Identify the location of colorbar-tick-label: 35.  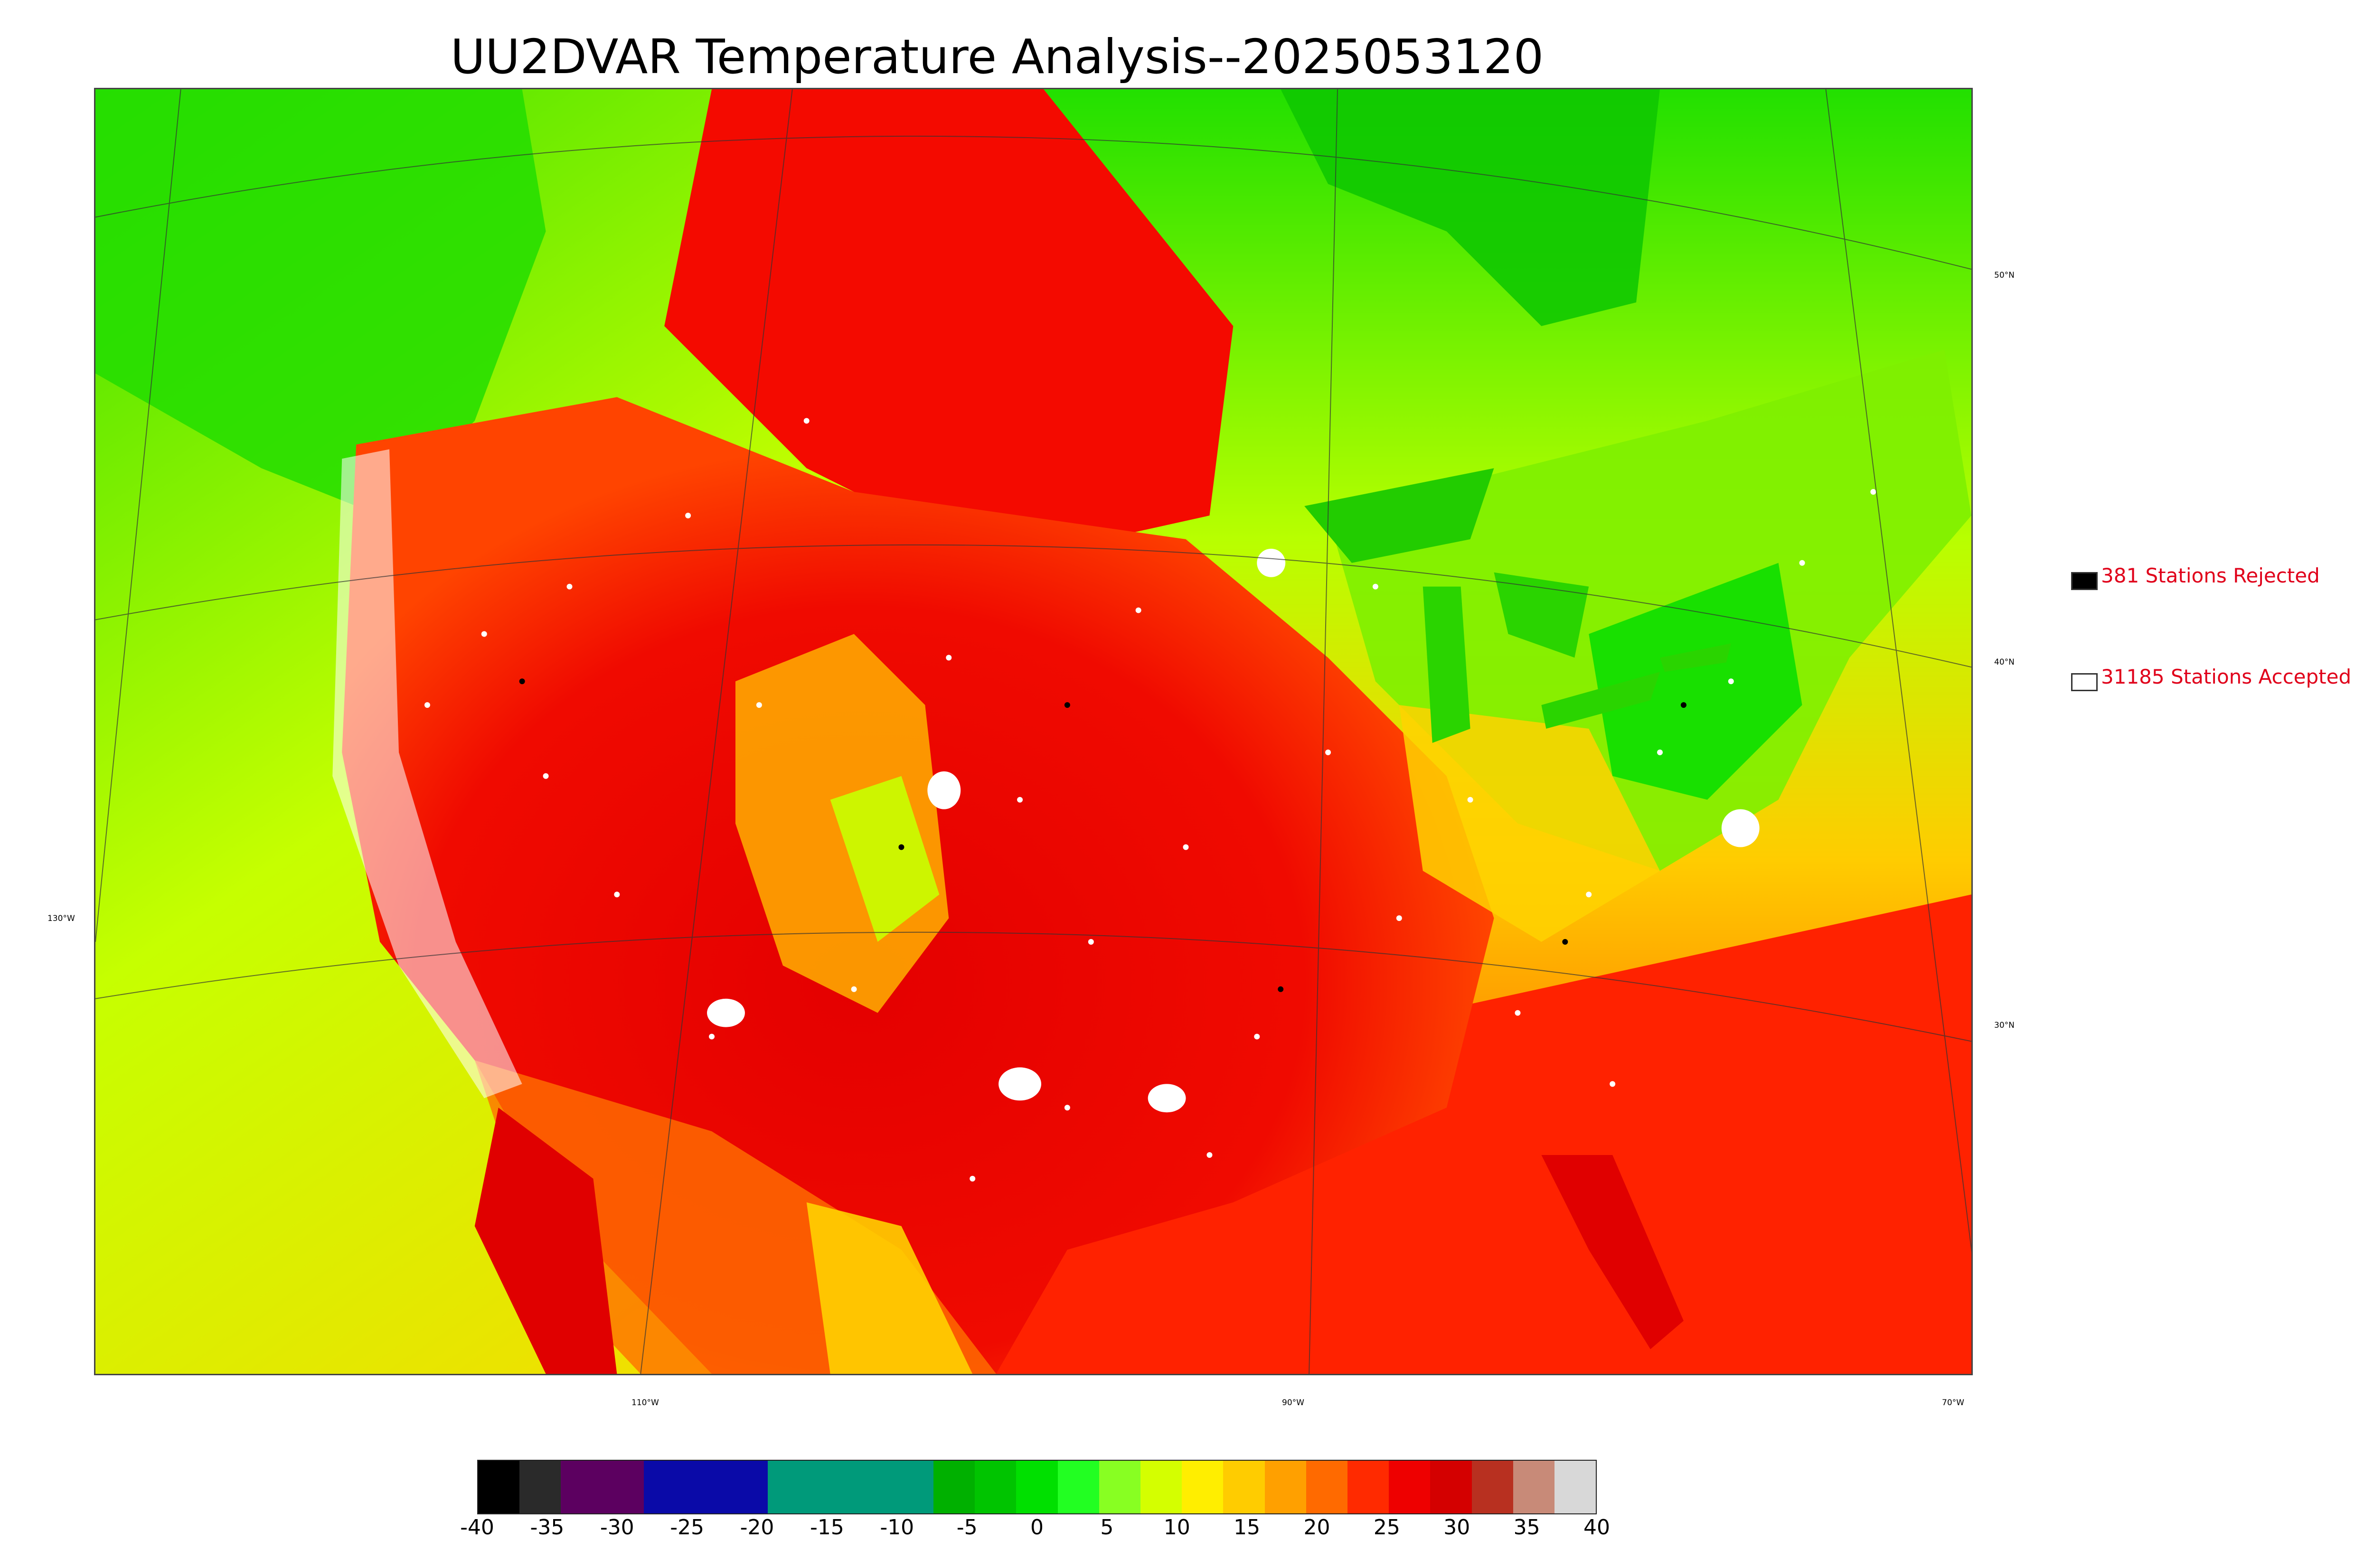
(1526, 1528).